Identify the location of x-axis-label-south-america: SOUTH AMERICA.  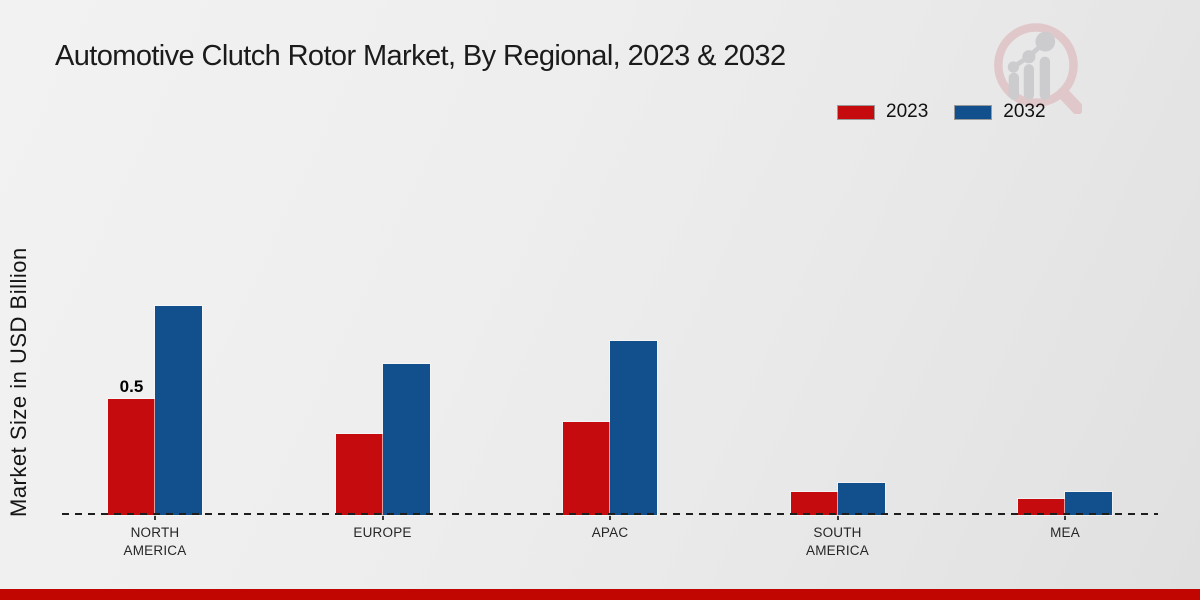
(837, 541).